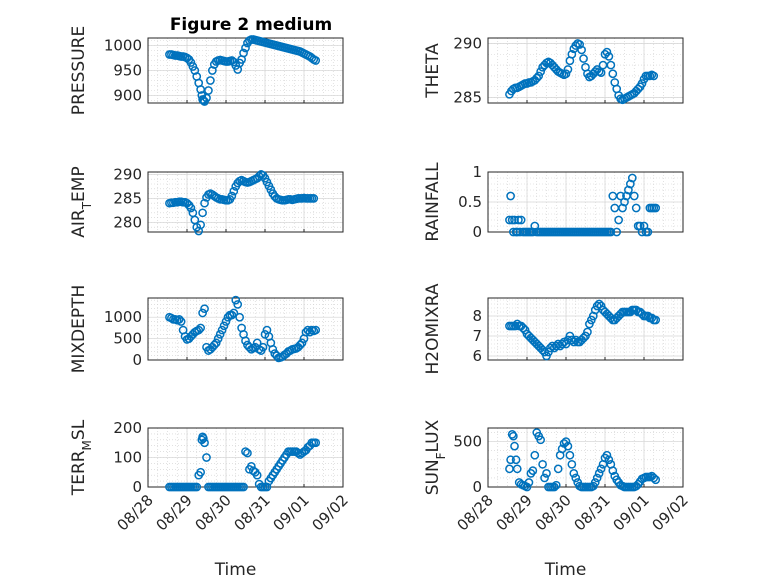  Describe the element at coordinates (477, 356) in the screenshot. I see `y-tick-label: 6` at that location.